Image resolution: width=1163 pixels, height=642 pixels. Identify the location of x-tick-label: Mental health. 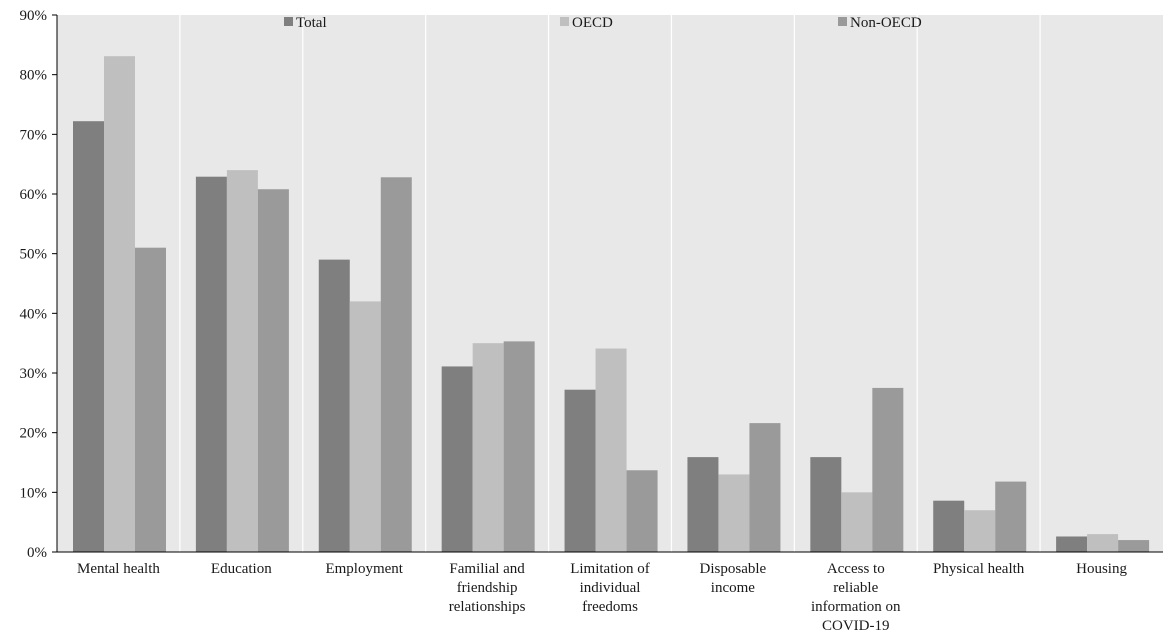
(118, 569).